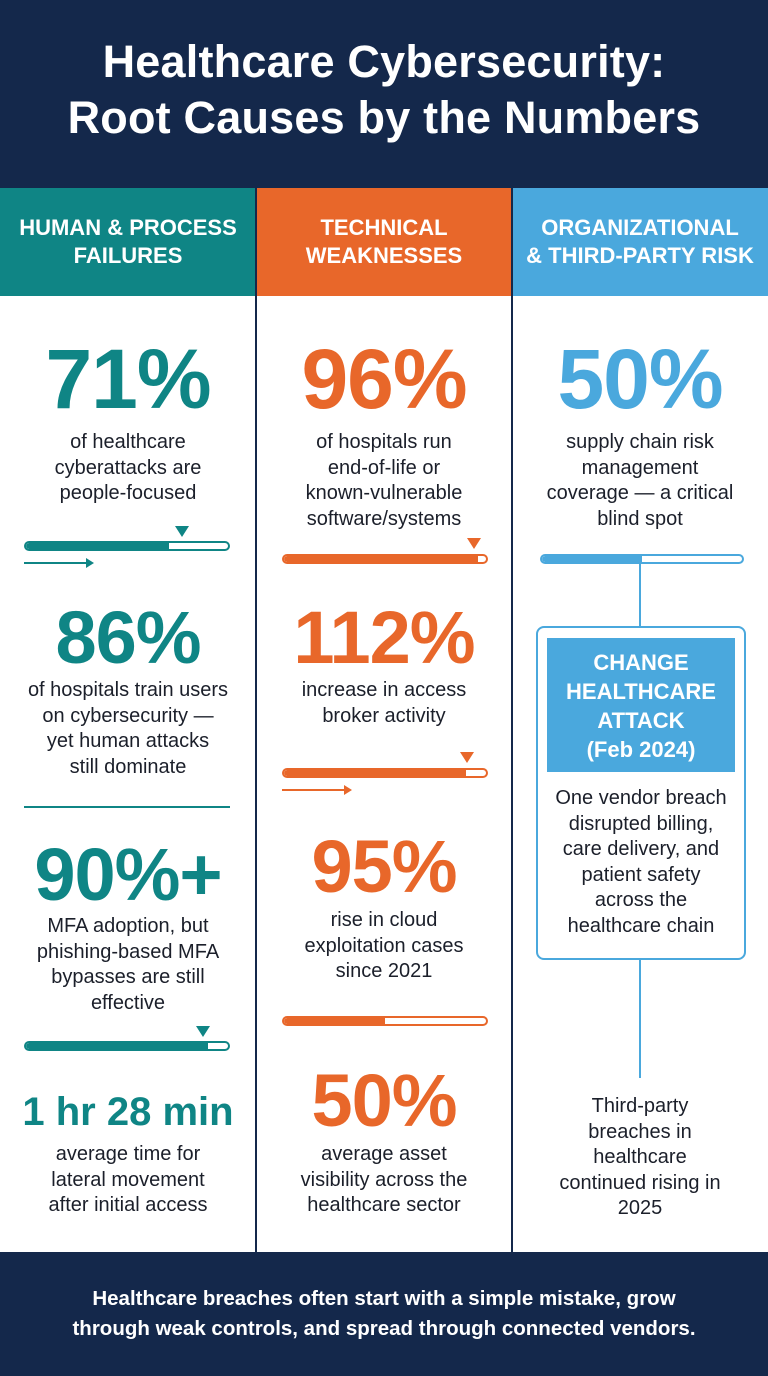 This screenshot has height=1376, width=768. I want to click on column-heading-label: HUMAN & PROCESS FAILURES, so click(128, 241).